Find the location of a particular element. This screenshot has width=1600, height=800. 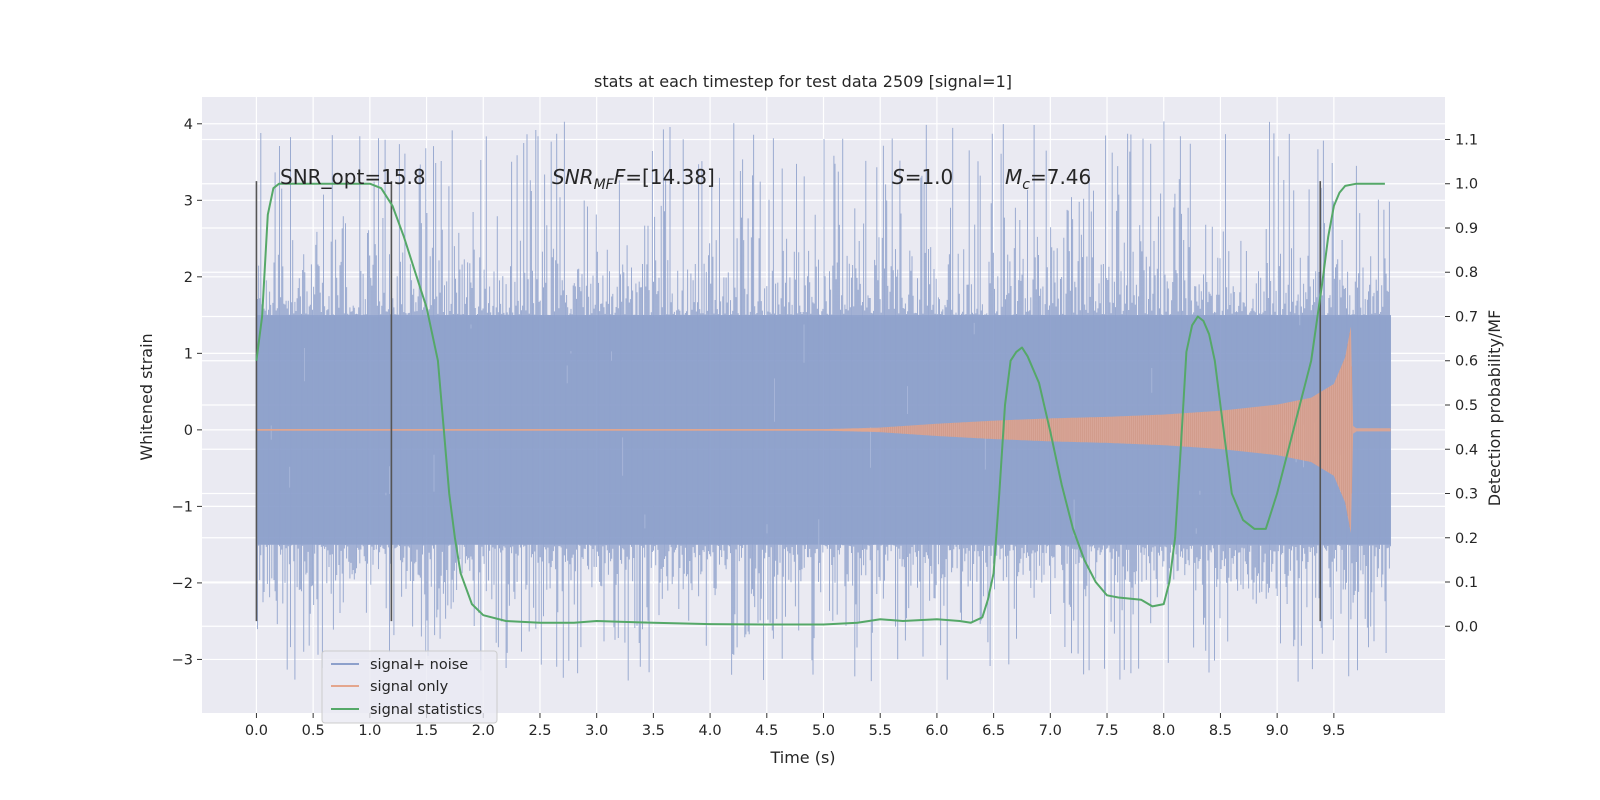

x-tick-label-18: 9.0 is located at coordinates (1277, 731).